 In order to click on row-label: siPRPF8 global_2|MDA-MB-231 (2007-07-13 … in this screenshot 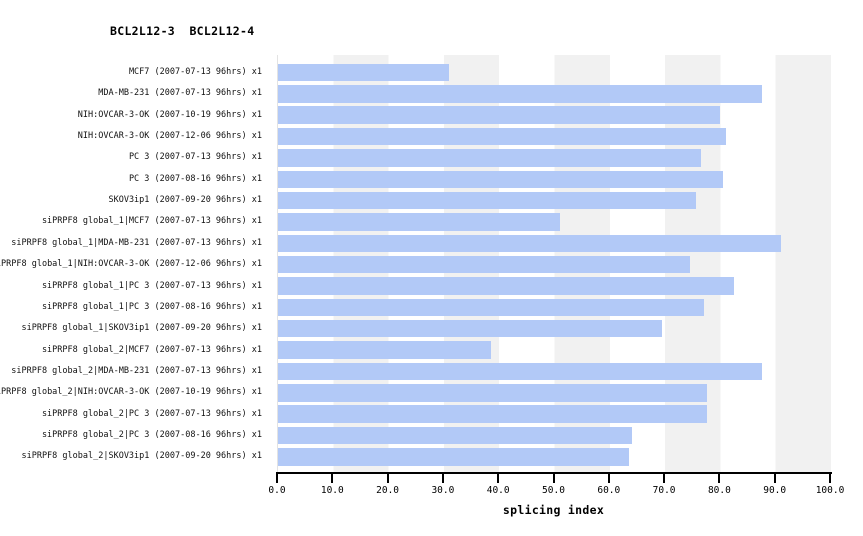, I will do `click(136, 370)`.